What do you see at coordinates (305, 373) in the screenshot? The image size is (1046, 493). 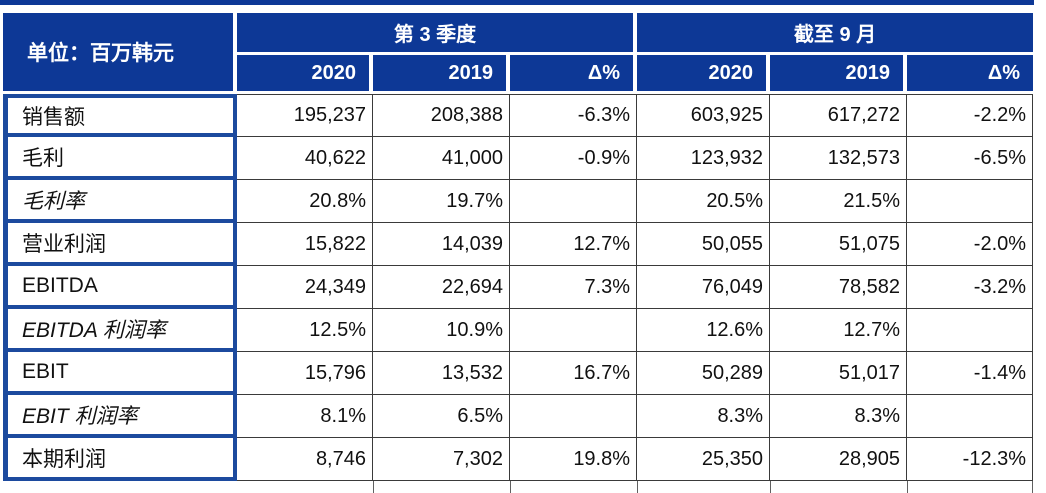 I see `cell-value: 15,796` at bounding box center [305, 373].